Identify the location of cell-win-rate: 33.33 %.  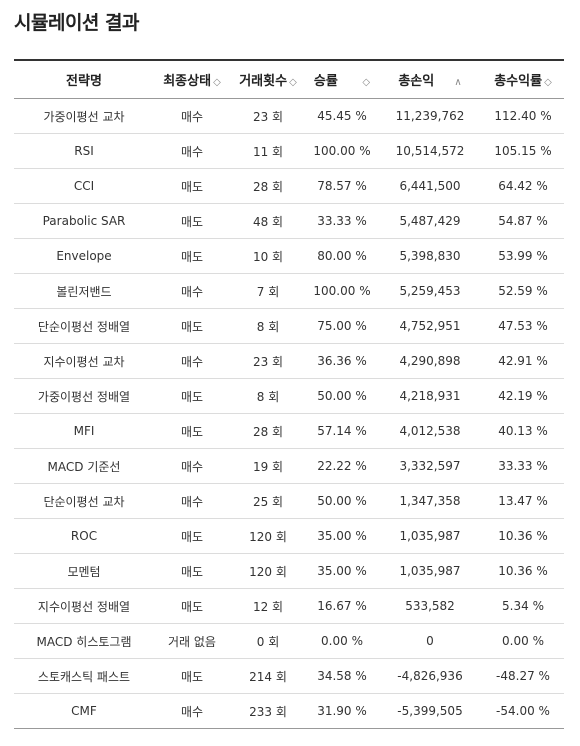
(342, 221).